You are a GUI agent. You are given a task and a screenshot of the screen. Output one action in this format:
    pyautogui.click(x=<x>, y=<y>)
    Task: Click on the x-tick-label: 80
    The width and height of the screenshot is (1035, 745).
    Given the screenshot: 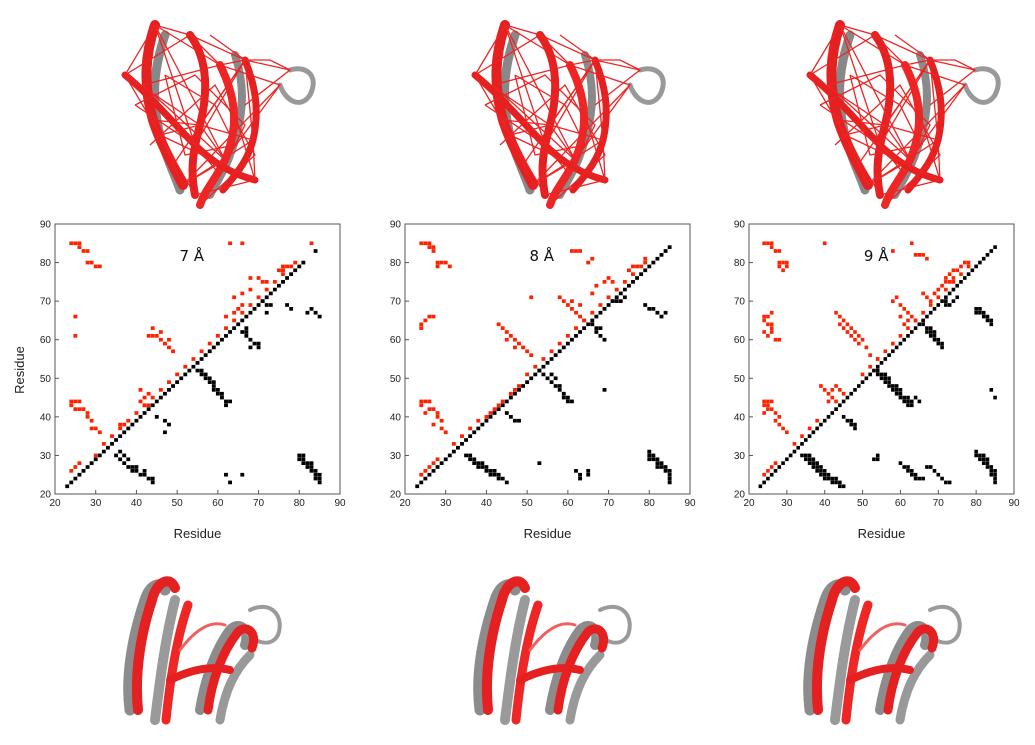 What is the action you would take?
    pyautogui.click(x=650, y=503)
    